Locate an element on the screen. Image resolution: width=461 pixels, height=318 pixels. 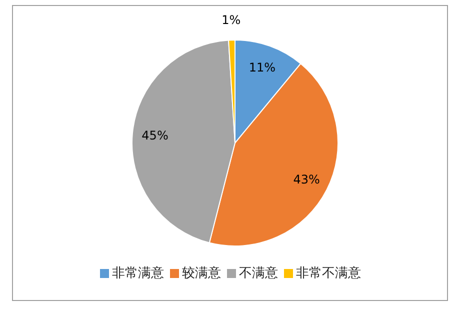
data-label: 11% is located at coordinates (262, 67).